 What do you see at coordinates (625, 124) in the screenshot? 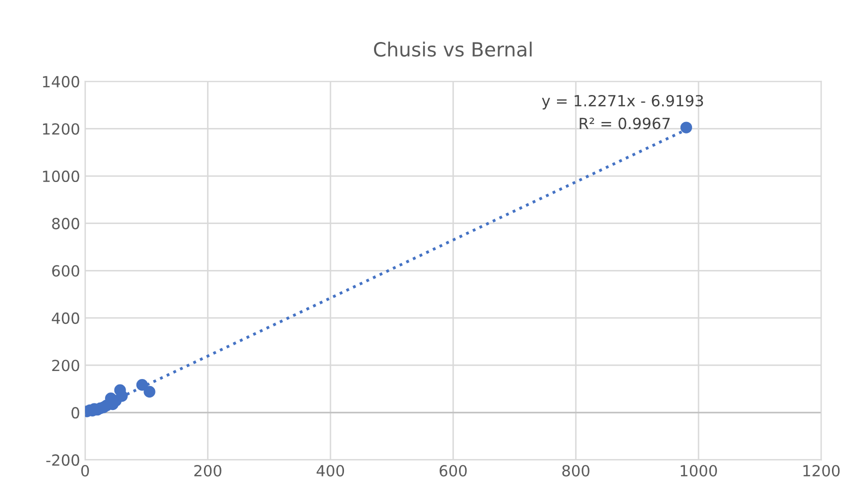
I see `annotation: R² = 0.9967` at bounding box center [625, 124].